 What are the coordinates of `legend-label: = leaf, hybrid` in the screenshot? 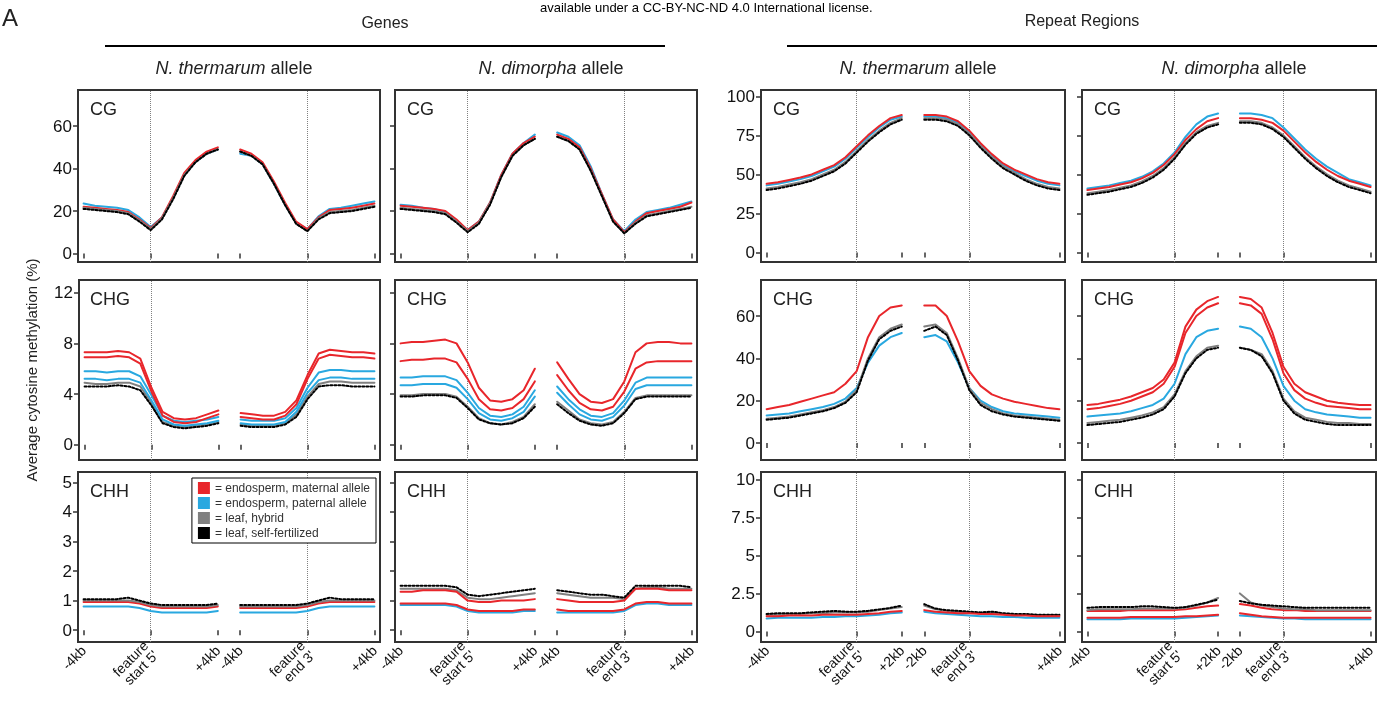 It's located at (249, 518).